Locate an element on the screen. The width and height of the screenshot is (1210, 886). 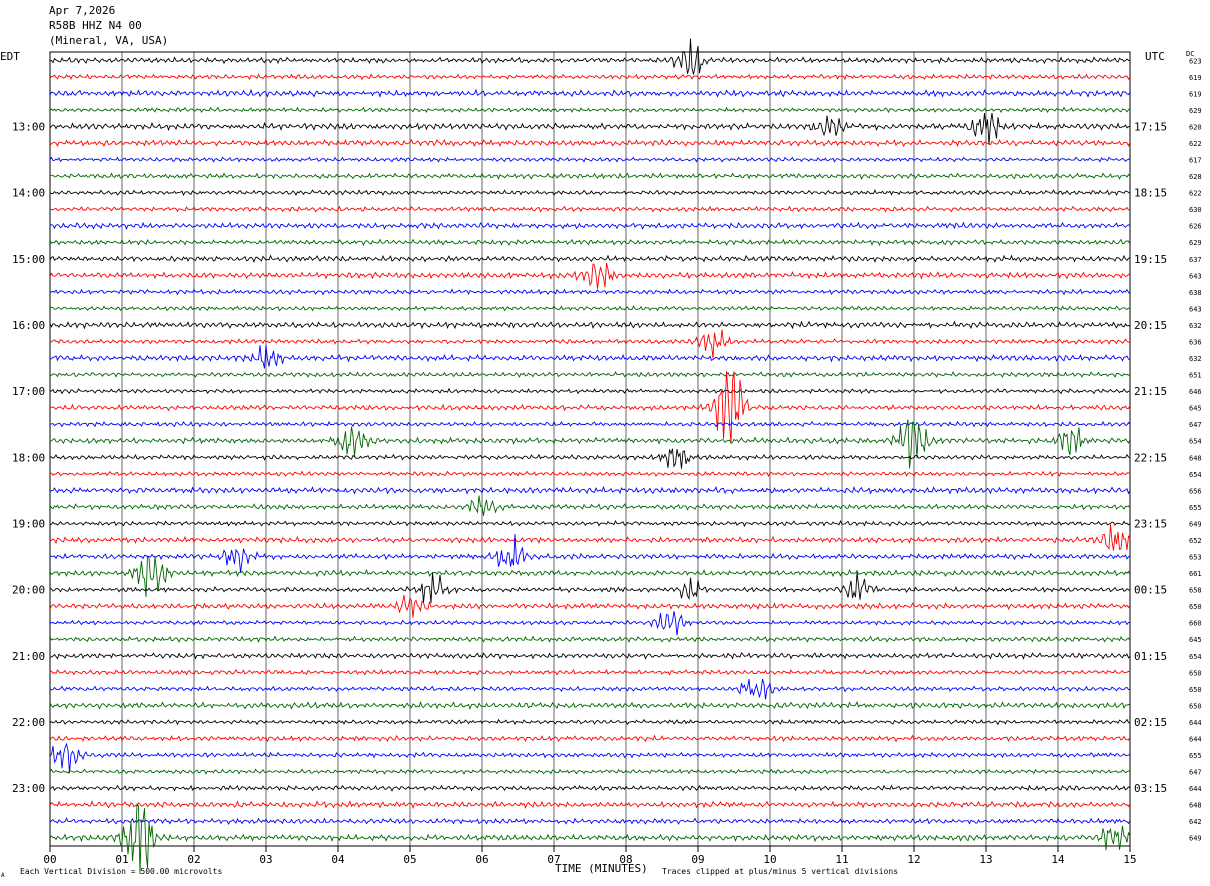
header-station: R58B HHZ N4 00 is located at coordinates (95, 25).